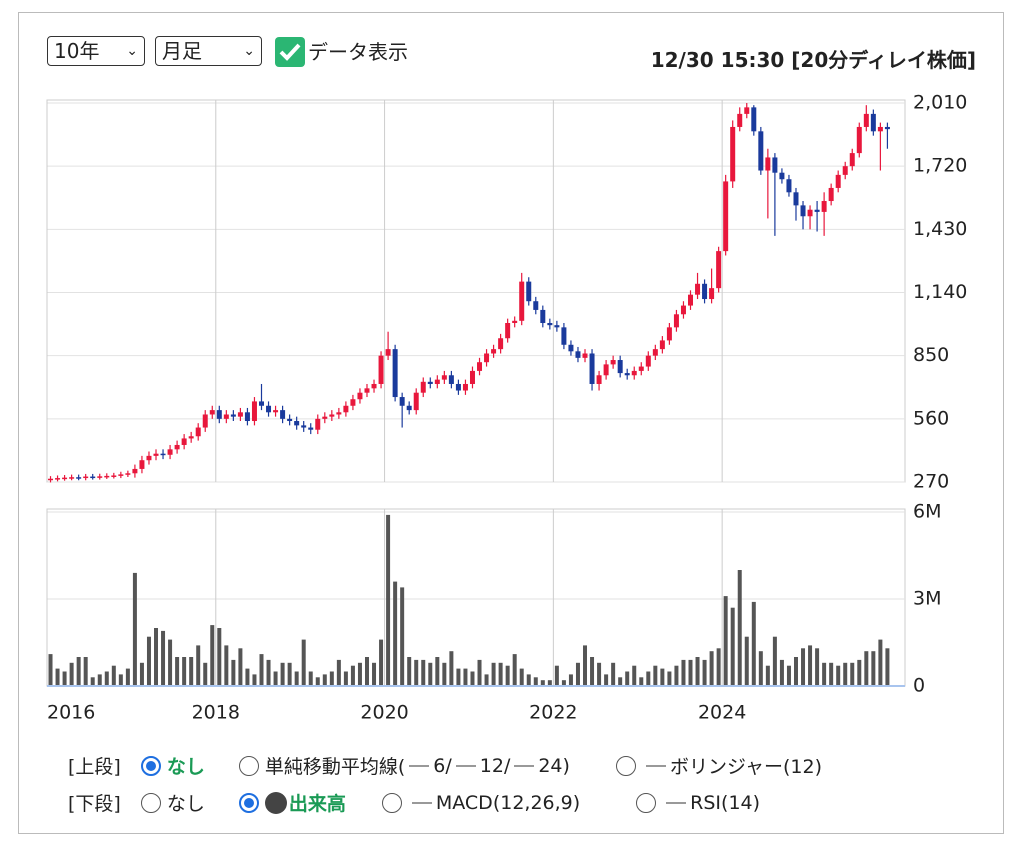 Image resolution: width=1024 pixels, height=843 pixels. Describe the element at coordinates (290, 52) in the screenshot. I see `show-data-checkbox` at that location.